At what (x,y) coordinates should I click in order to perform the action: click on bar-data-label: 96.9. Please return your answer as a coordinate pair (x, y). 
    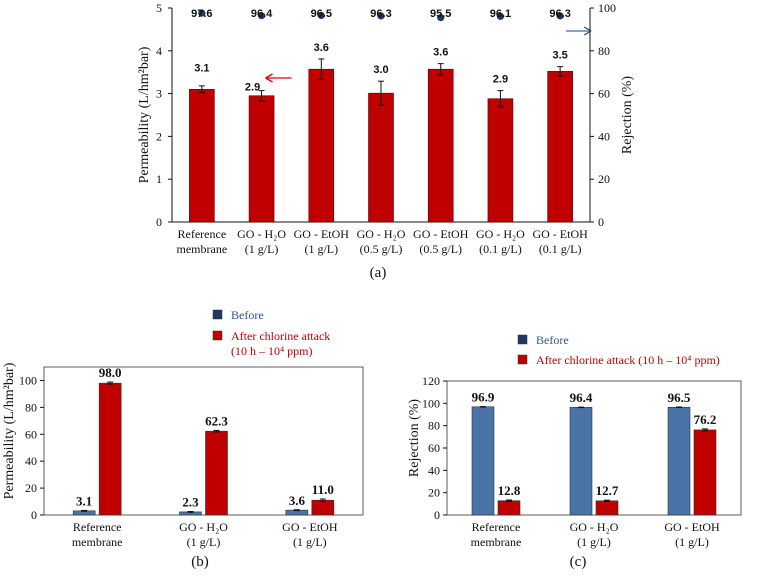
    Looking at the image, I should click on (483, 397).